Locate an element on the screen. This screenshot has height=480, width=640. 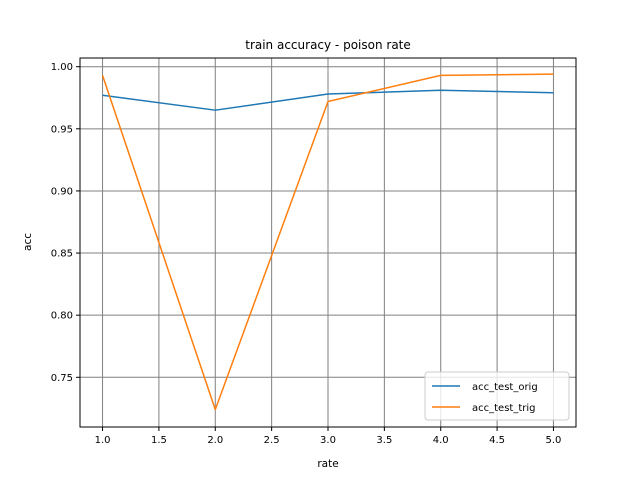
x-tick-label: 2.5 is located at coordinates (272, 440).